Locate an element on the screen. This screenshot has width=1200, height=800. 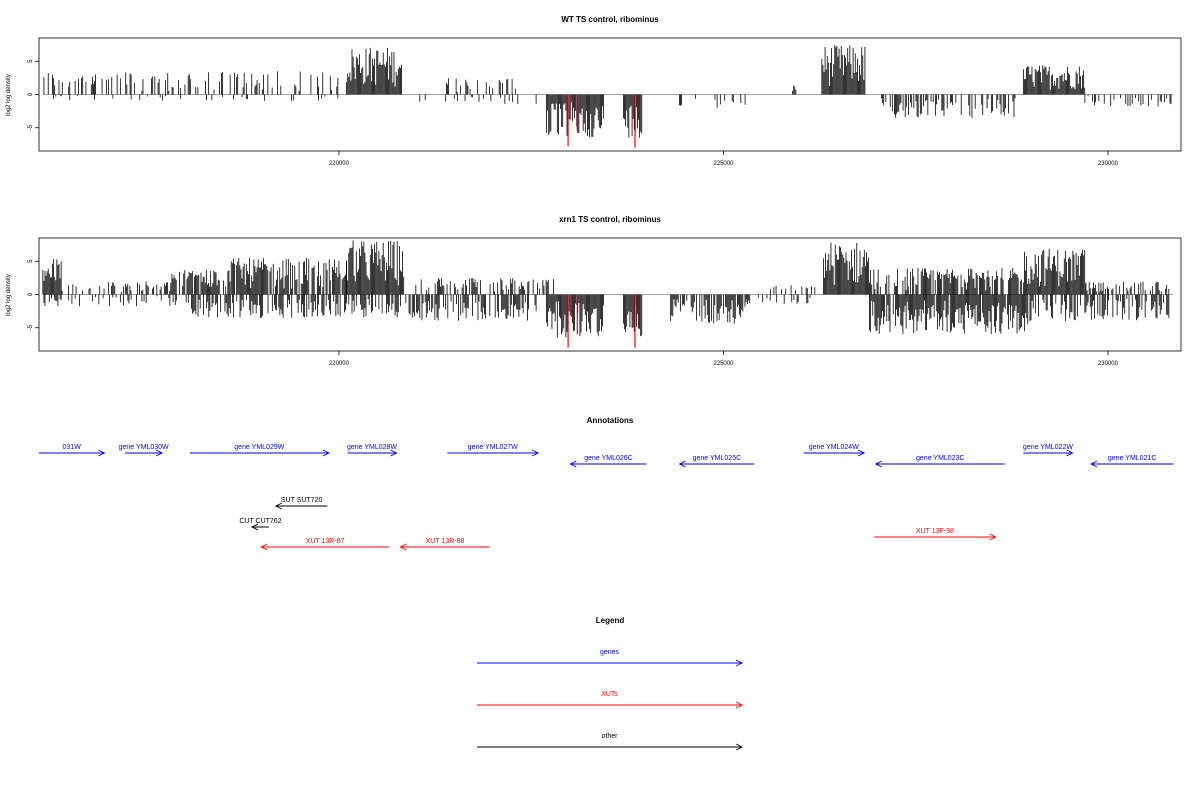
annotation-feature: gene YML030W is located at coordinates (144, 450).